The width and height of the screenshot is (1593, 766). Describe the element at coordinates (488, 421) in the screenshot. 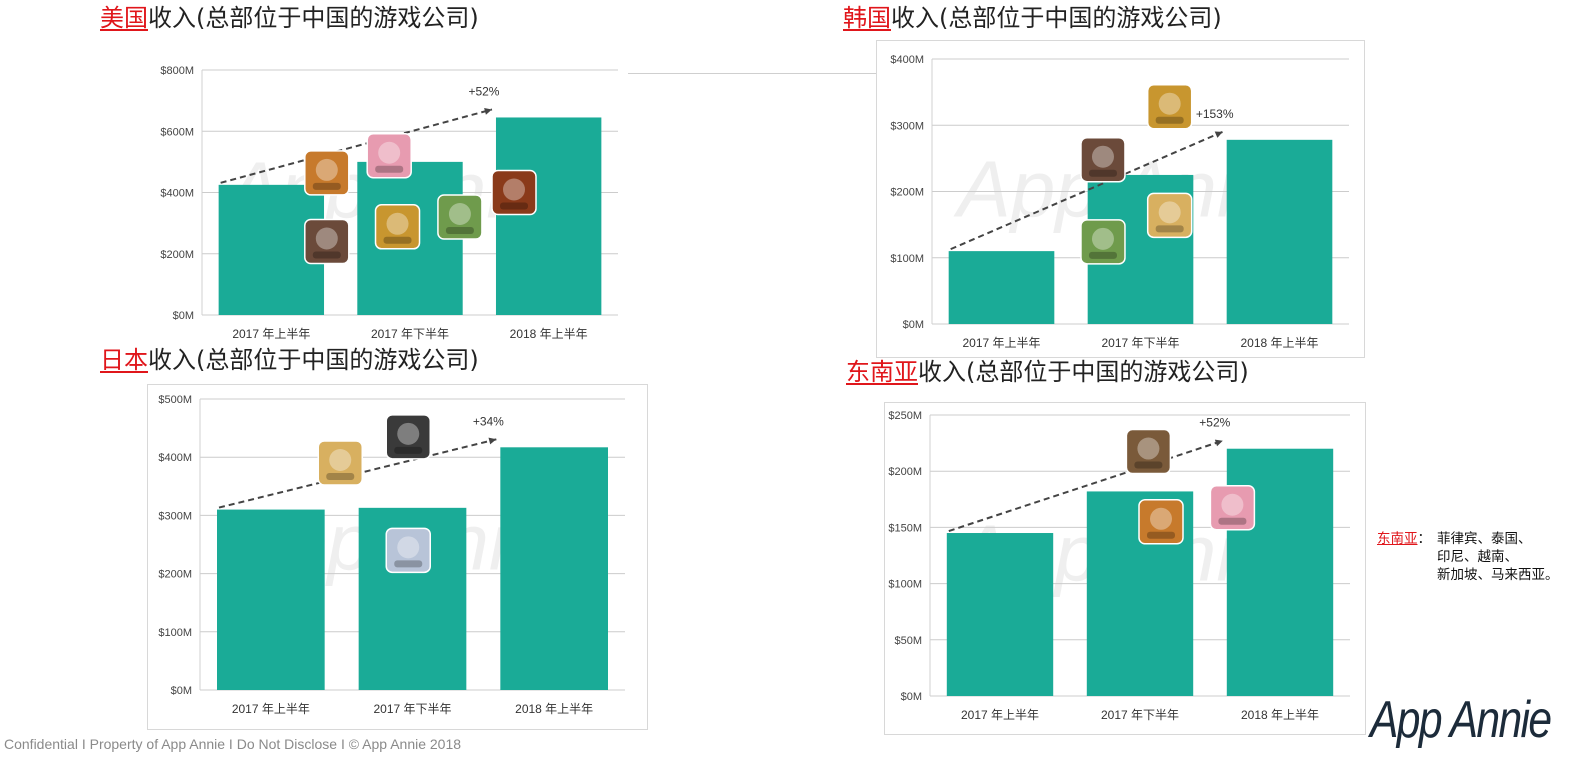

I see `growth-annotation: +34%` at that location.